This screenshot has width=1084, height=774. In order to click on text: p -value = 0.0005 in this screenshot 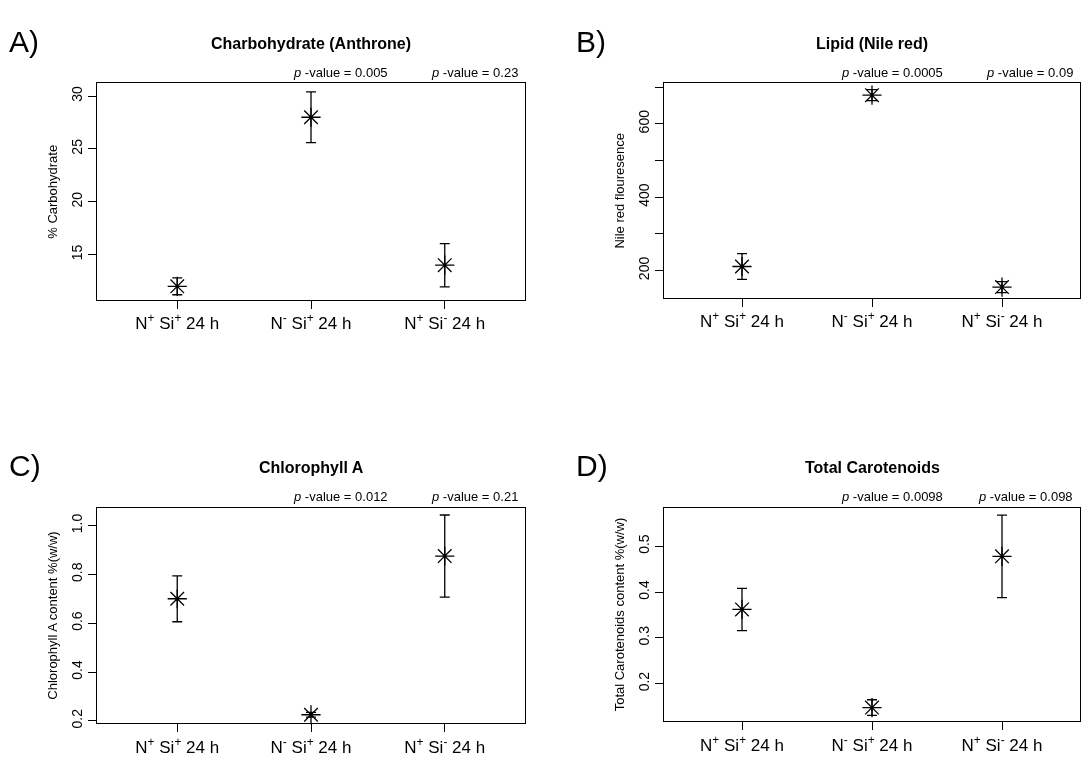, I will do `click(892, 72)`.